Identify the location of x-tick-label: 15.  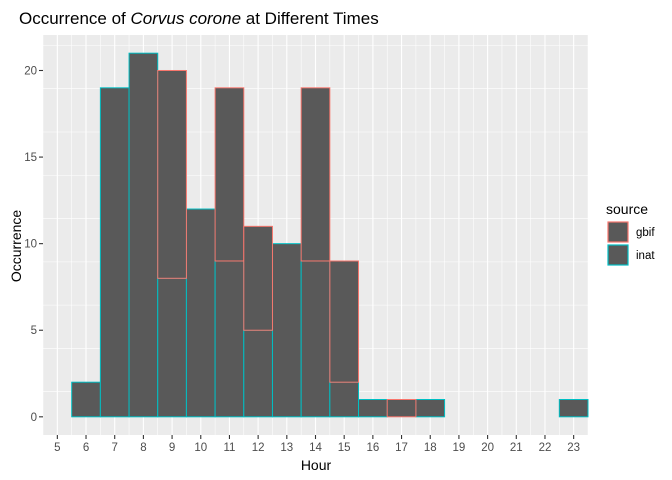
(344, 448).